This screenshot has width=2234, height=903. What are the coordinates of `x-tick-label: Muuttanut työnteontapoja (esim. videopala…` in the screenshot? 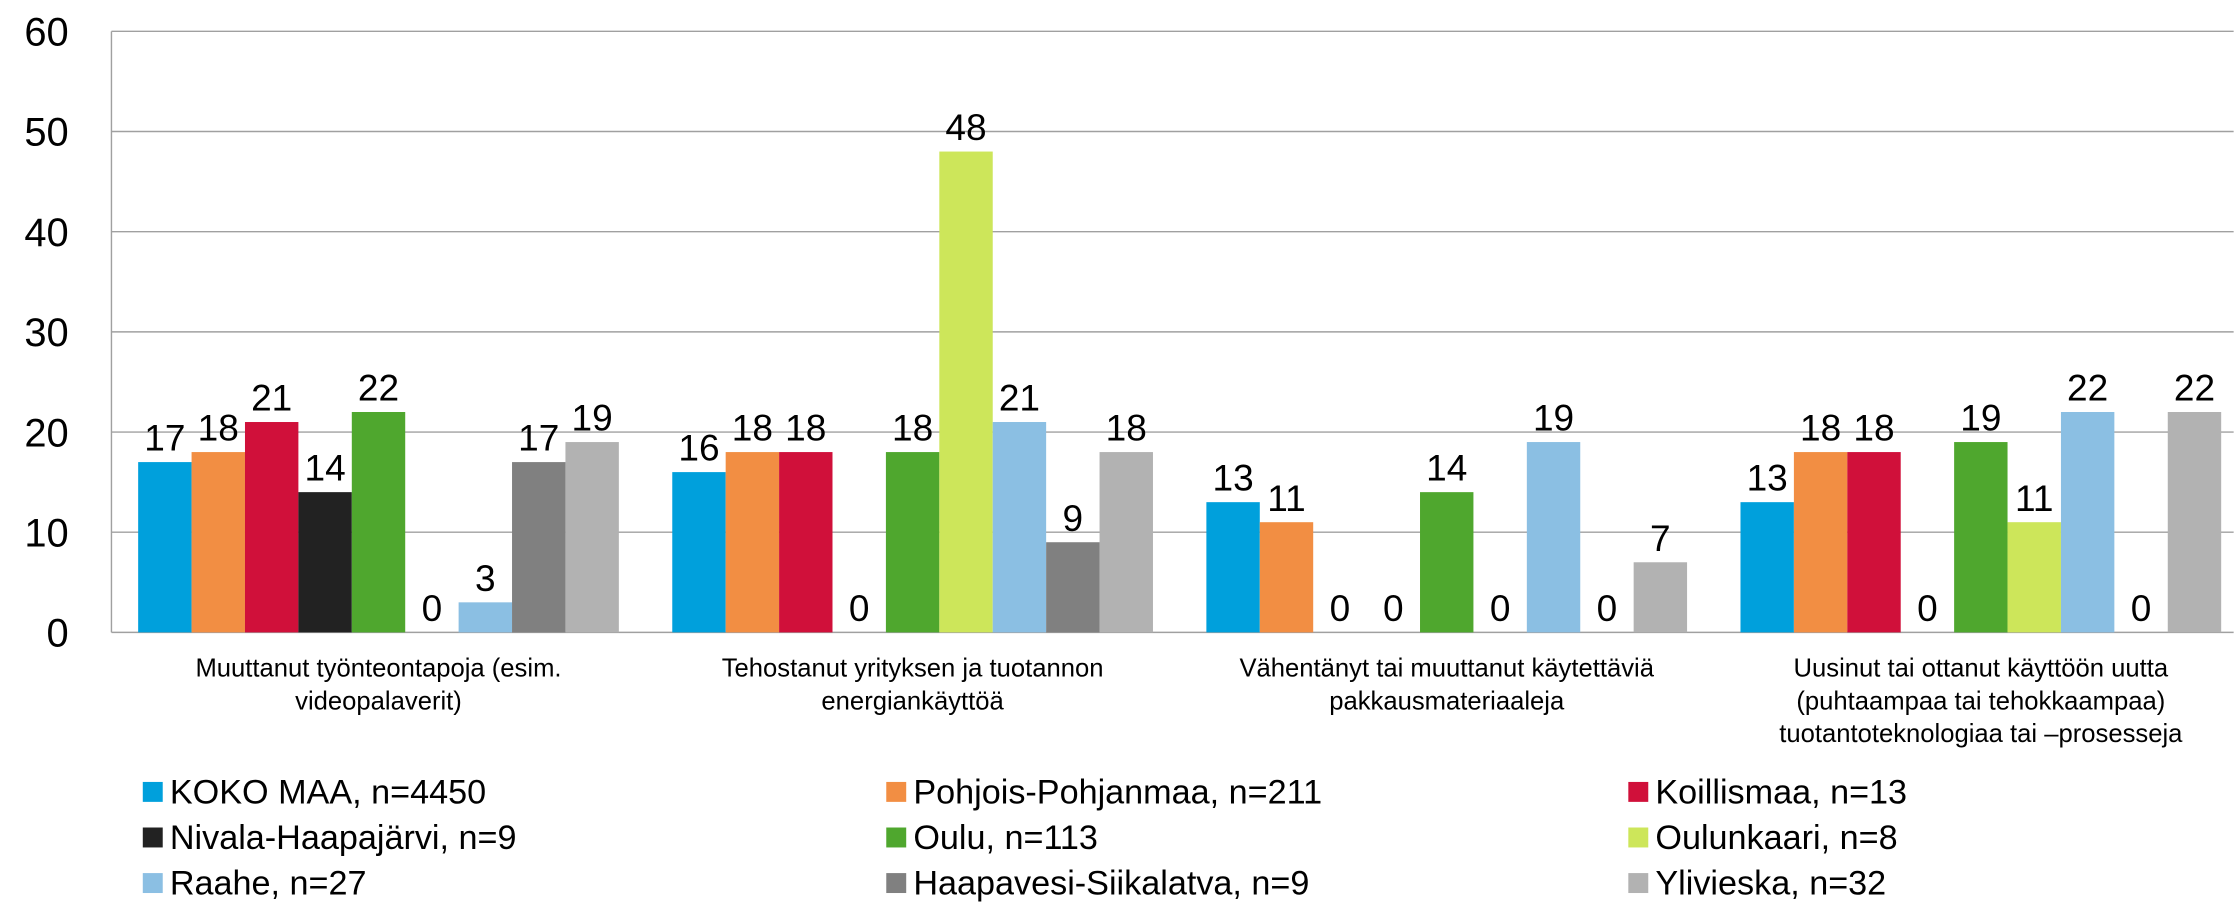 It's located at (378, 685).